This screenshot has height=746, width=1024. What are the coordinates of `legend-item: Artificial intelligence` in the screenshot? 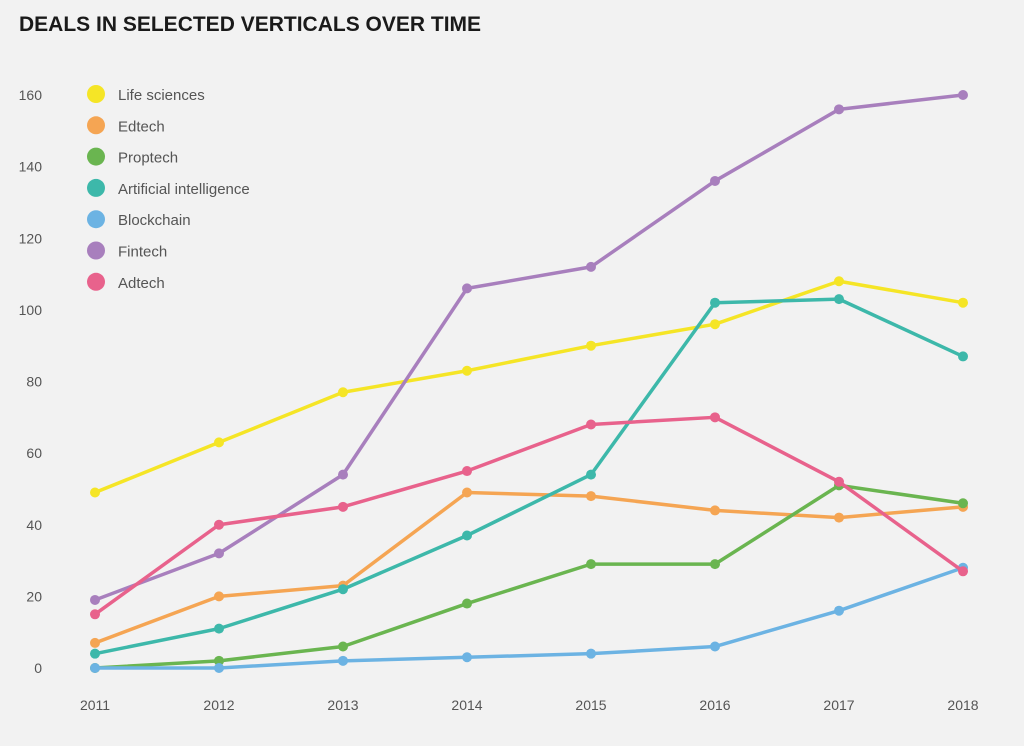 It's located at (168, 188).